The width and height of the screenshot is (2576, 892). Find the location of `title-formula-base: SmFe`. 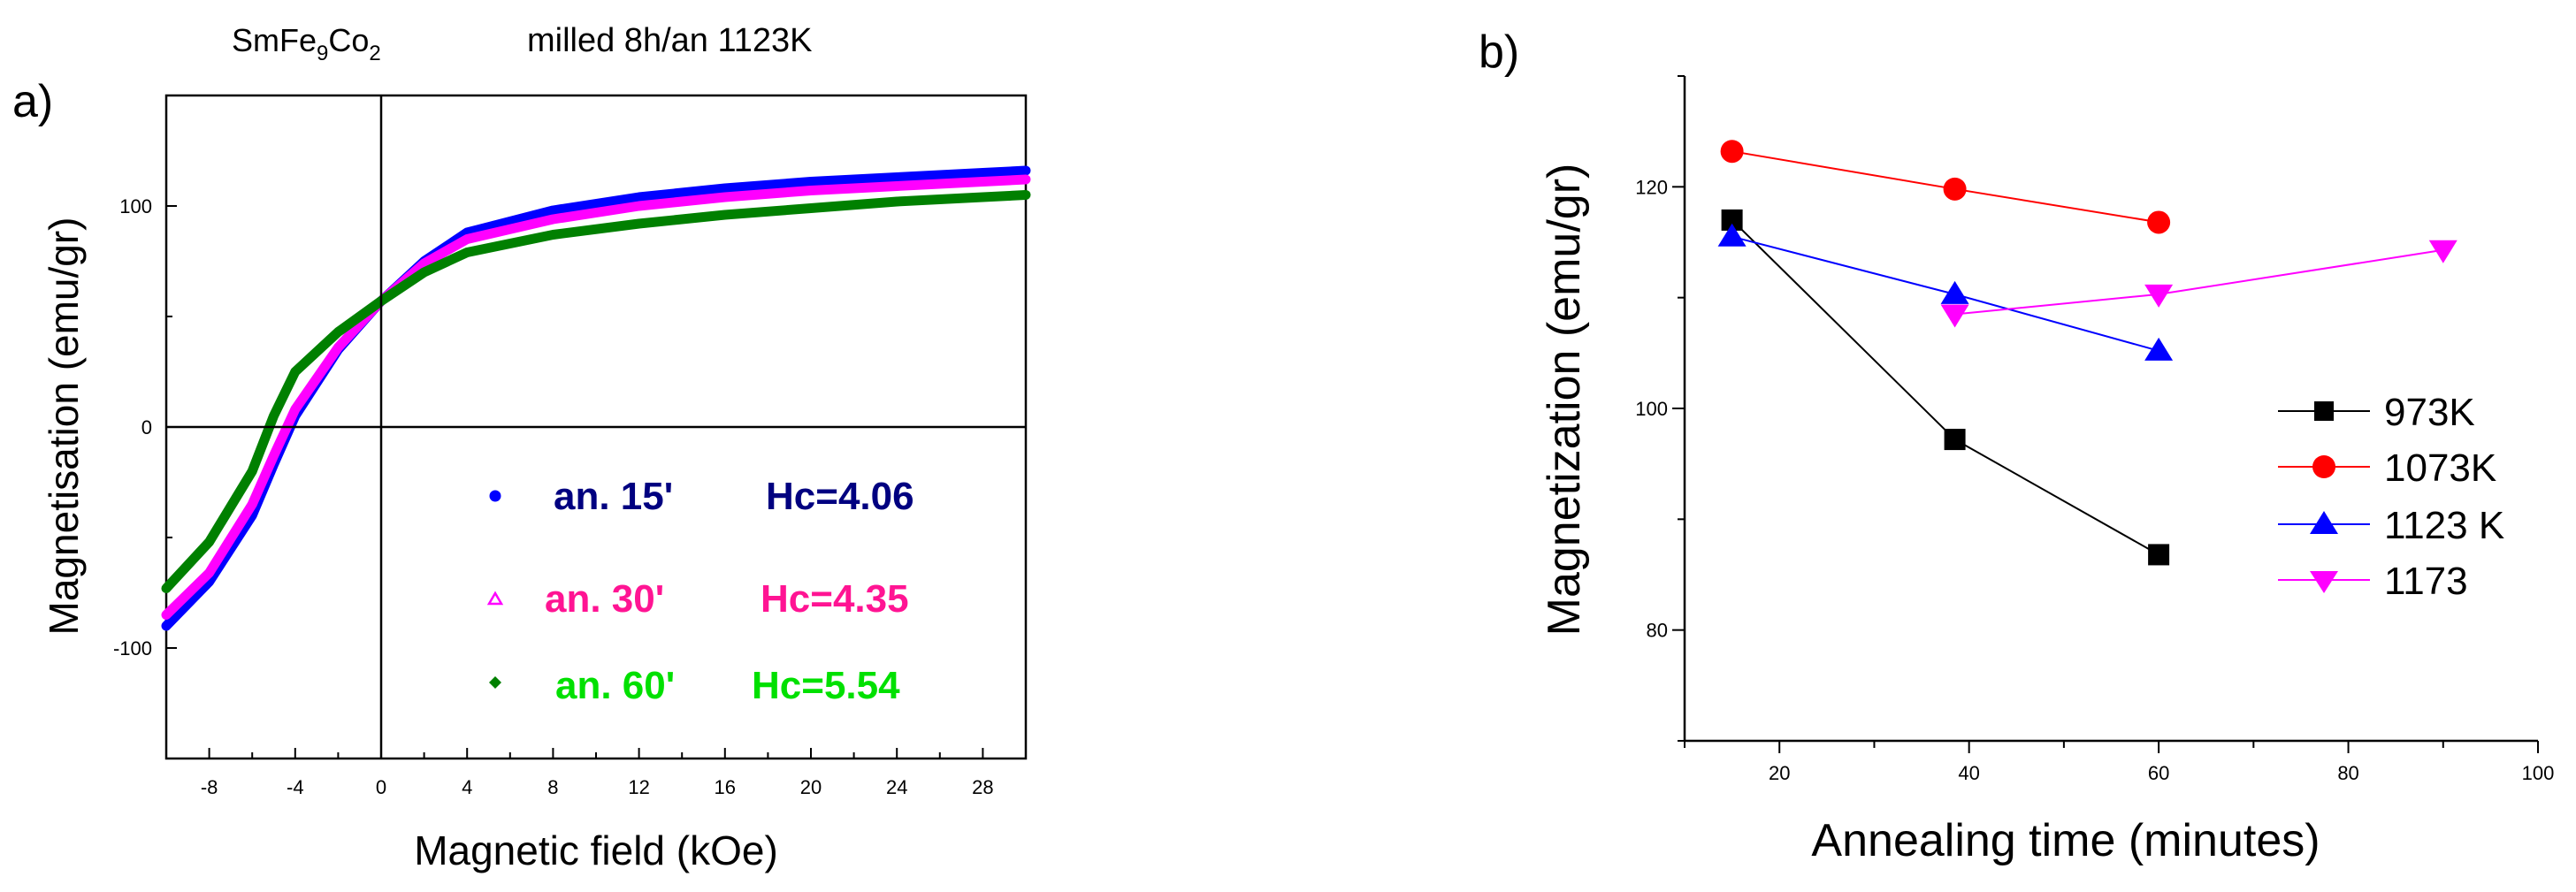

title-formula-base: SmFe is located at coordinates (275, 40).